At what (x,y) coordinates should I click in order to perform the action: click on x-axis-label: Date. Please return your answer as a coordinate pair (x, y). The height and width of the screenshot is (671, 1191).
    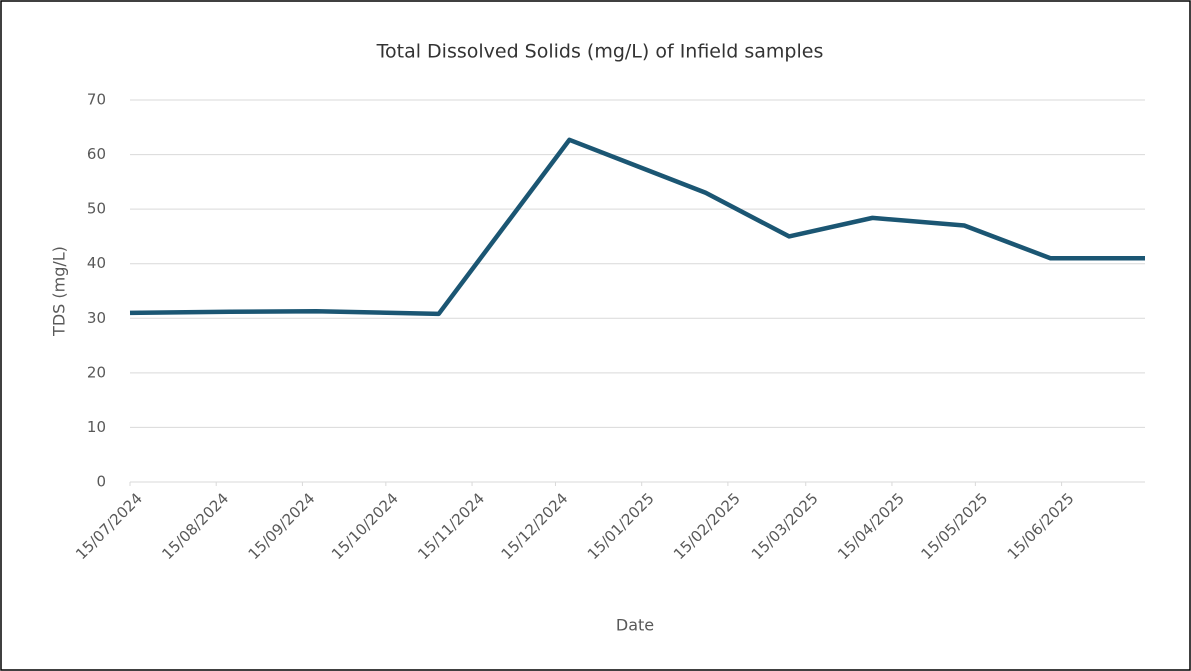
    Looking at the image, I should click on (635, 625).